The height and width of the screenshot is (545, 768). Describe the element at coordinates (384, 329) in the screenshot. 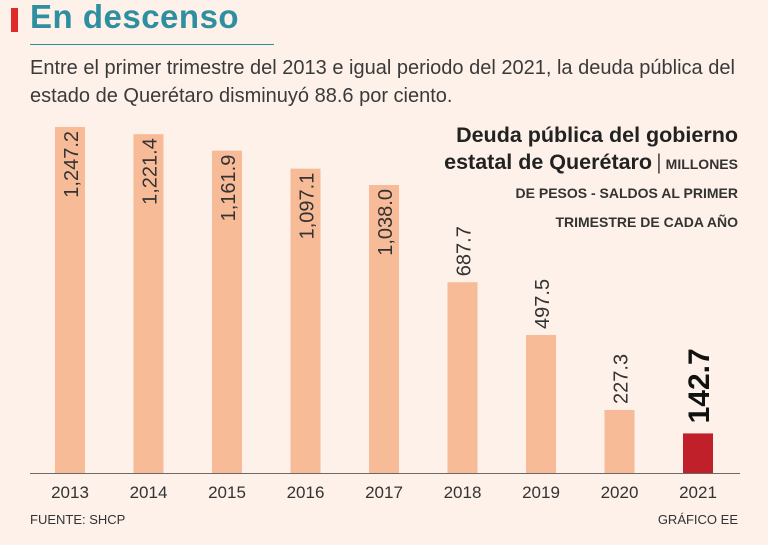

I see `bar-2017` at that location.